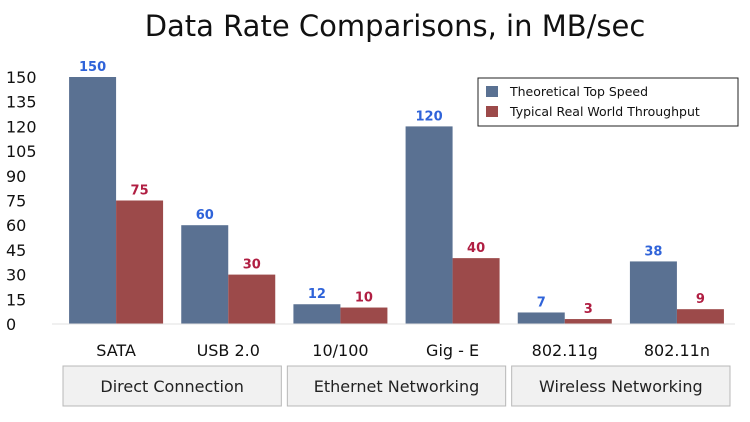 The image size is (750, 422). Describe the element at coordinates (700, 316) in the screenshot. I see `bar-802-11n-real-world` at that location.